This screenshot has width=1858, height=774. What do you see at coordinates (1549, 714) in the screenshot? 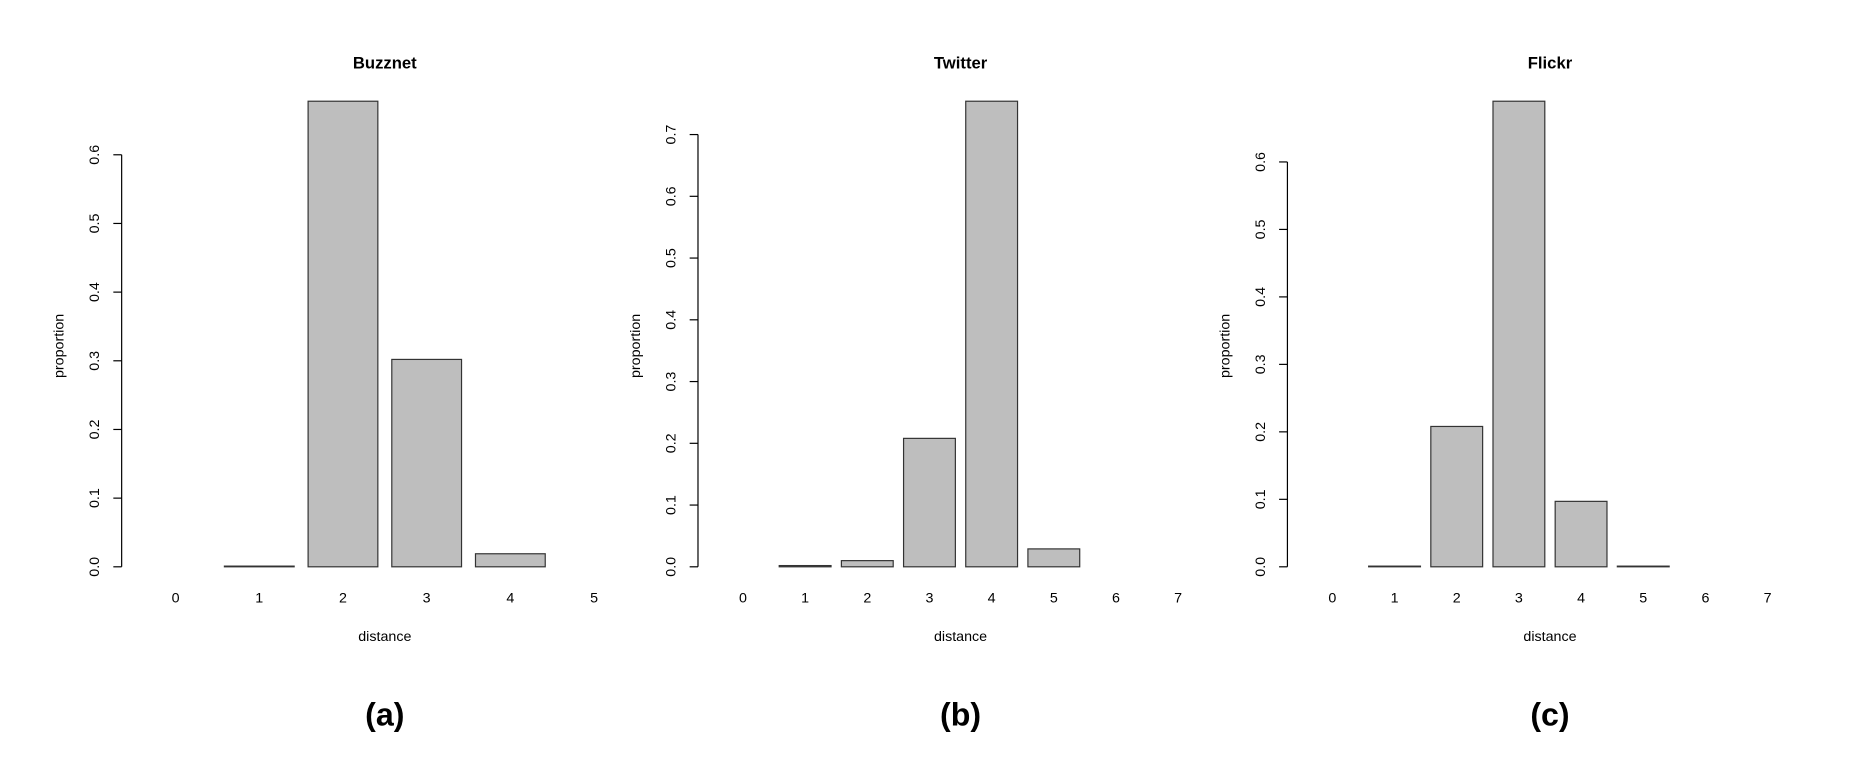
I see `caption: (c)` at bounding box center [1549, 714].